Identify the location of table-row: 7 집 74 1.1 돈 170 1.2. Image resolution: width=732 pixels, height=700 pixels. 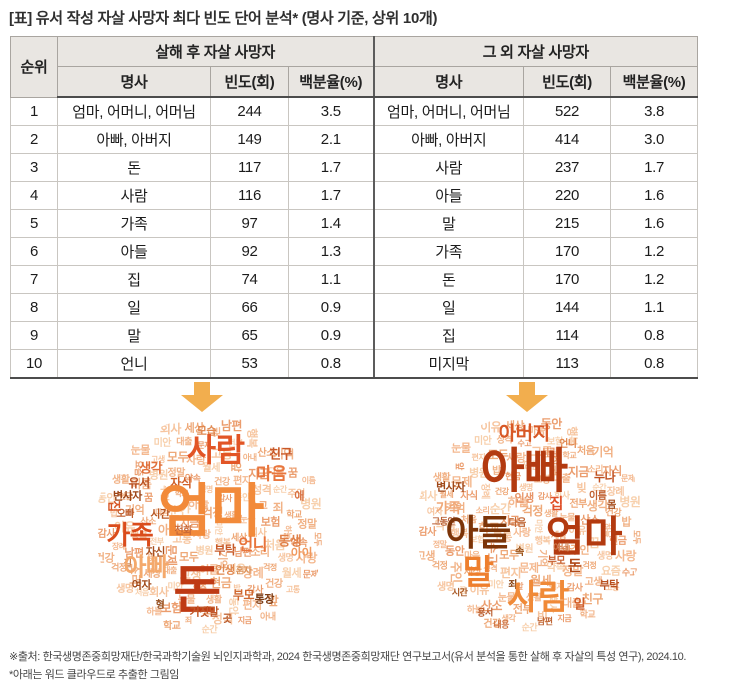
(354, 279).